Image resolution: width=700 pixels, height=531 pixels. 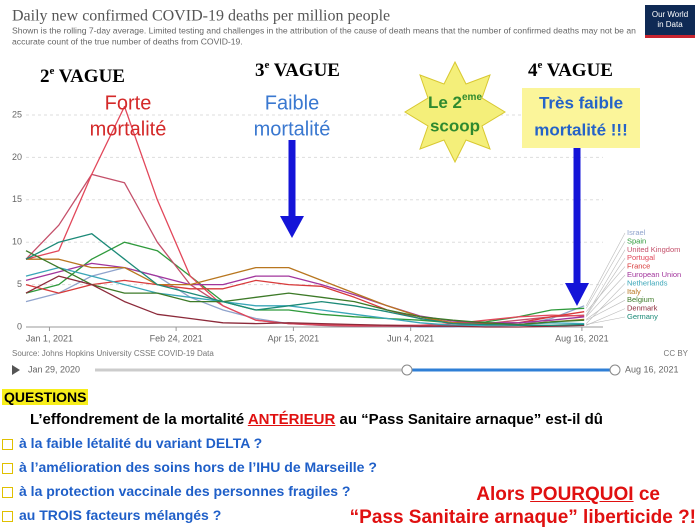 I want to click on x-tick-label: Jun 4, 2021, so click(x=410, y=338).